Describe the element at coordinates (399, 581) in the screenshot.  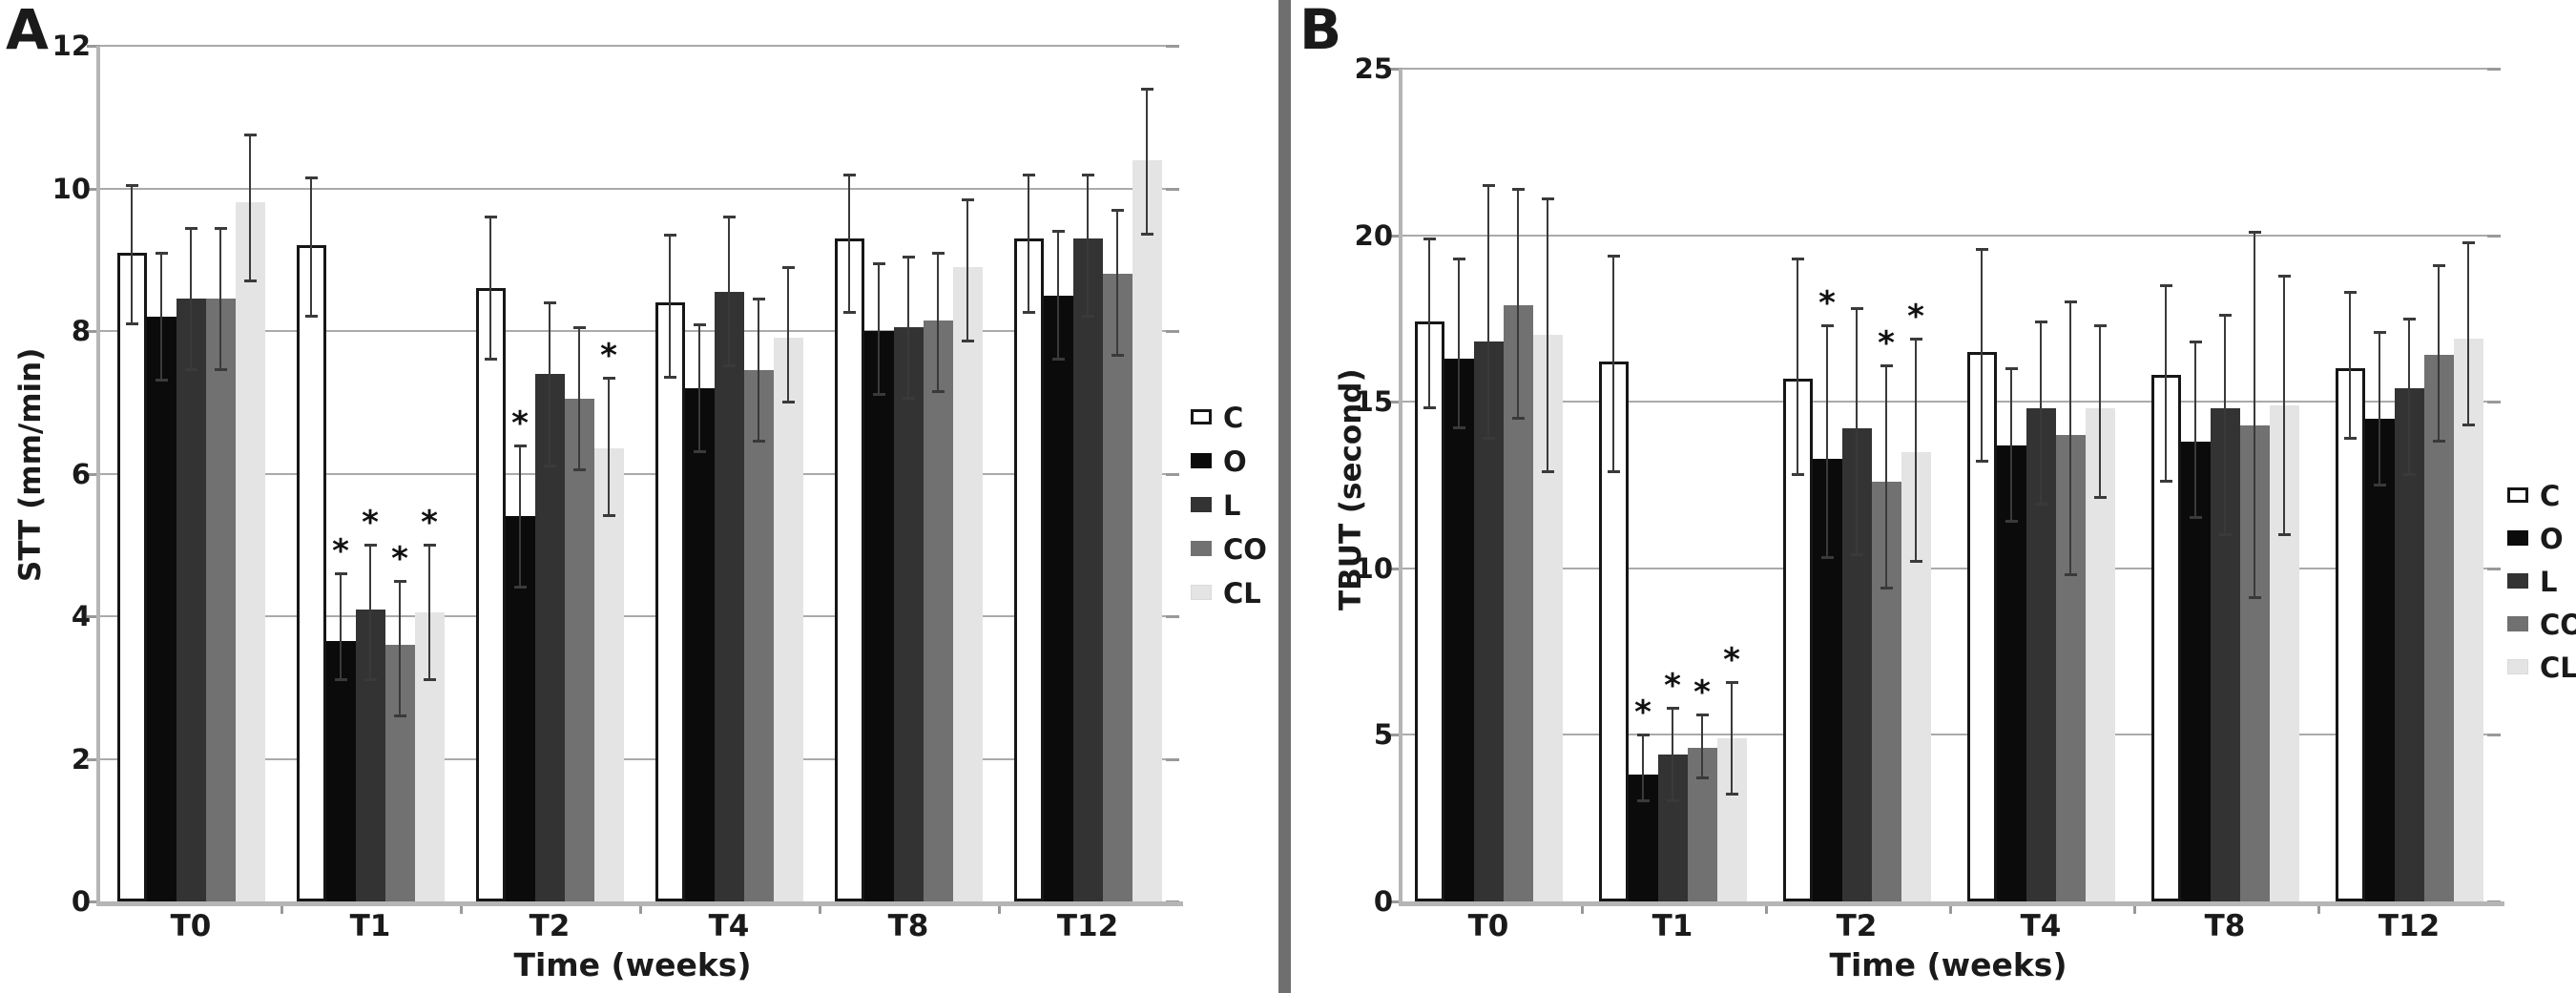
I see `errorbar-cap-top-a-T1-CO` at that location.